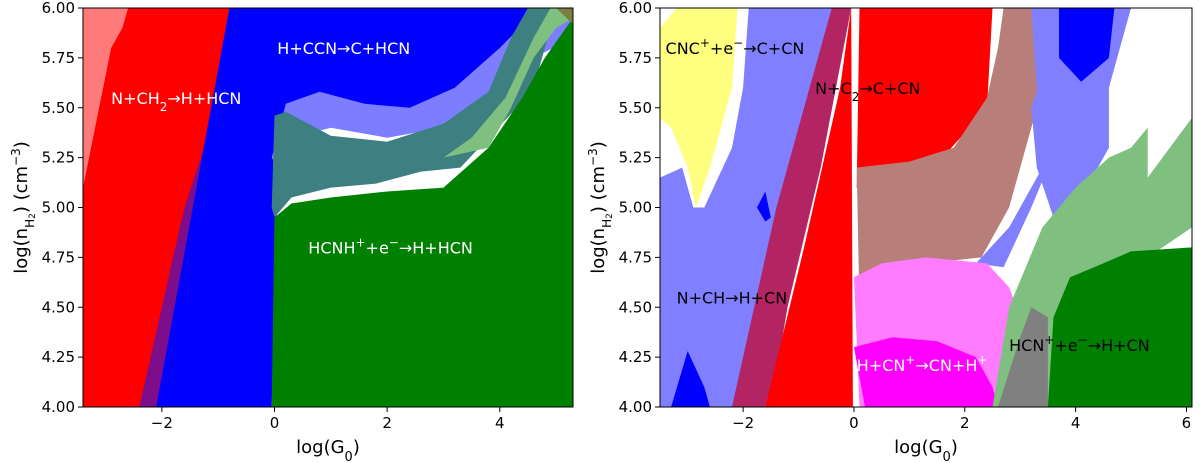 The image size is (1200, 463). Describe the element at coordinates (732, 297) in the screenshot. I see `region-annotation: N+CH→H+CN` at that location.